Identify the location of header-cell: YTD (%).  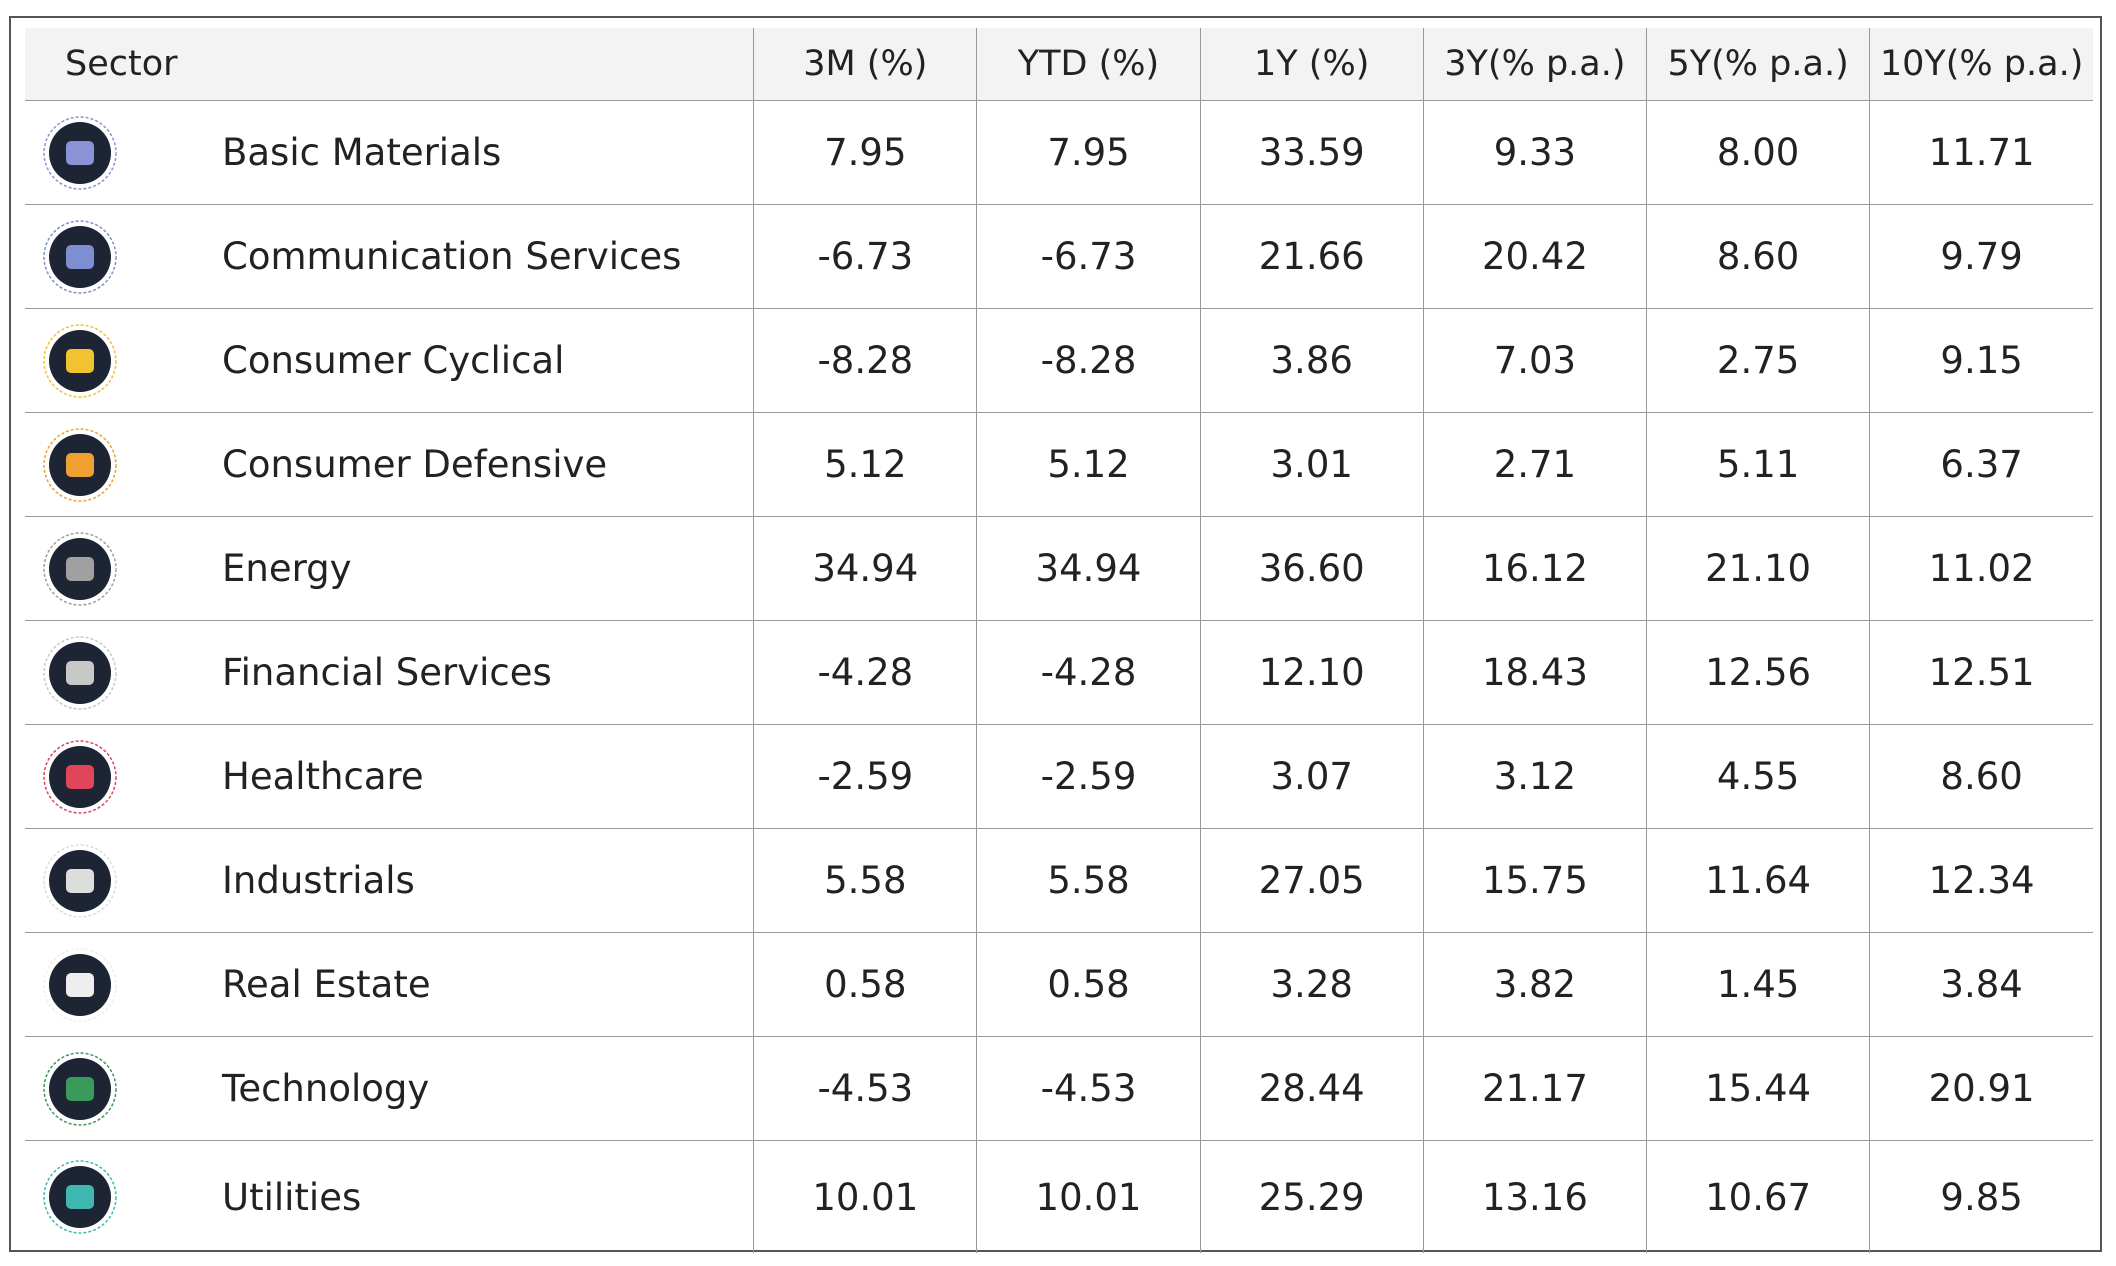
(1088, 64).